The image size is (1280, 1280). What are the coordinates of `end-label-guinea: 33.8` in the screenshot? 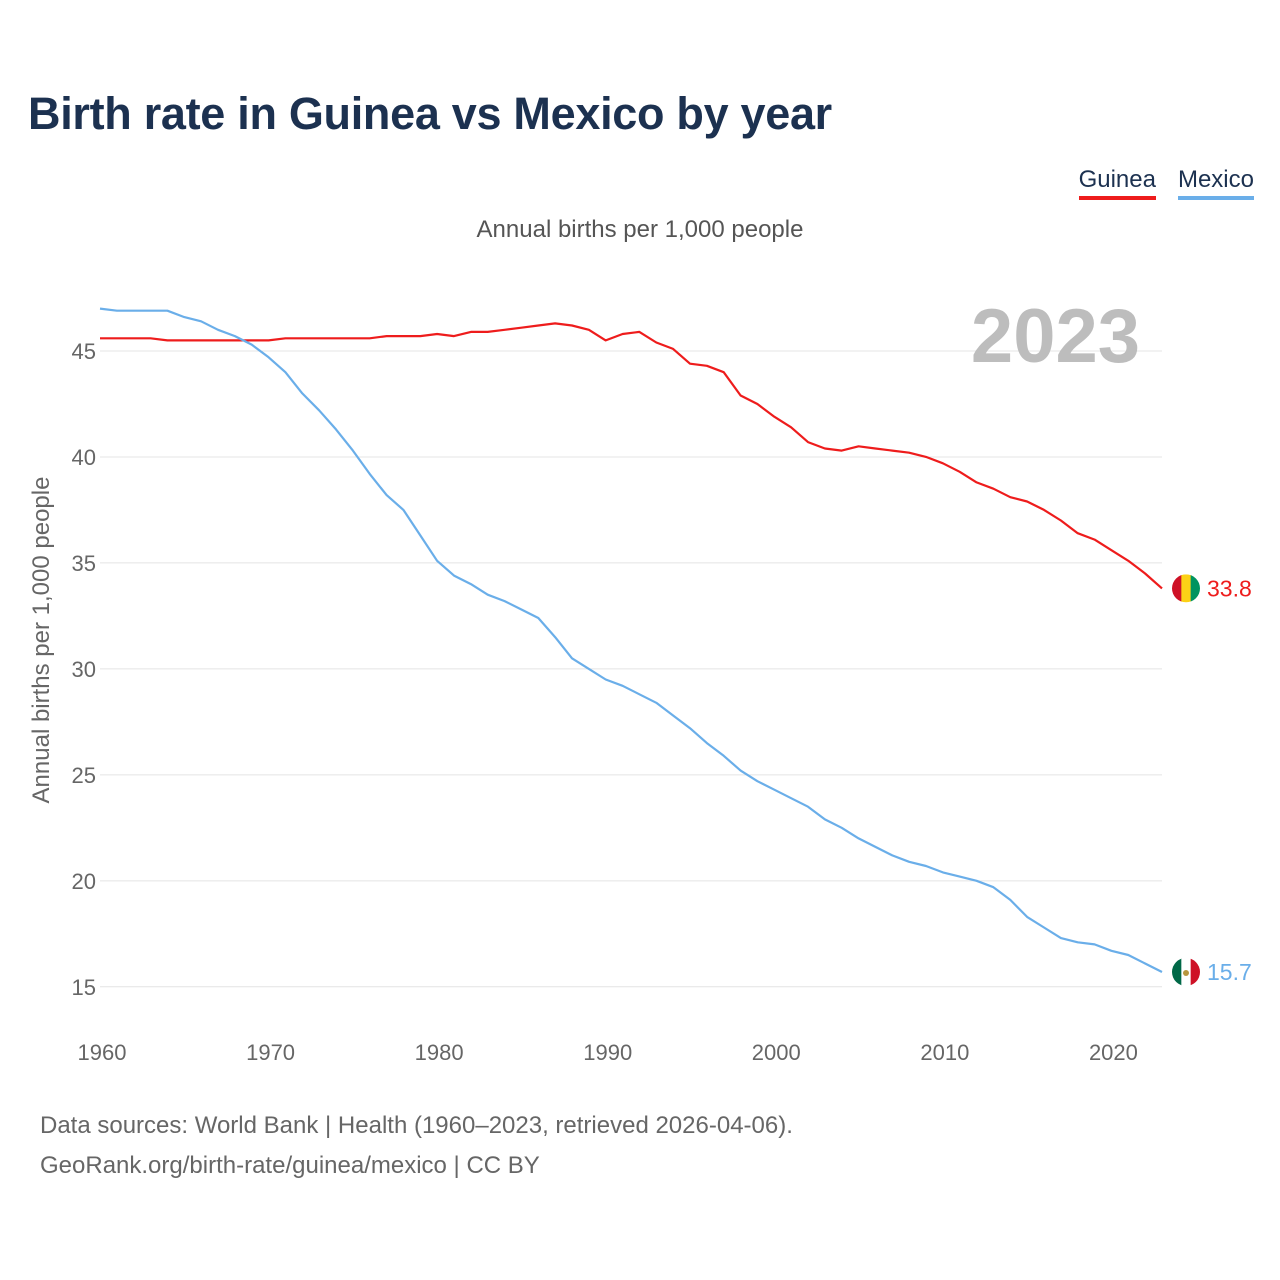 It's located at (1229, 588).